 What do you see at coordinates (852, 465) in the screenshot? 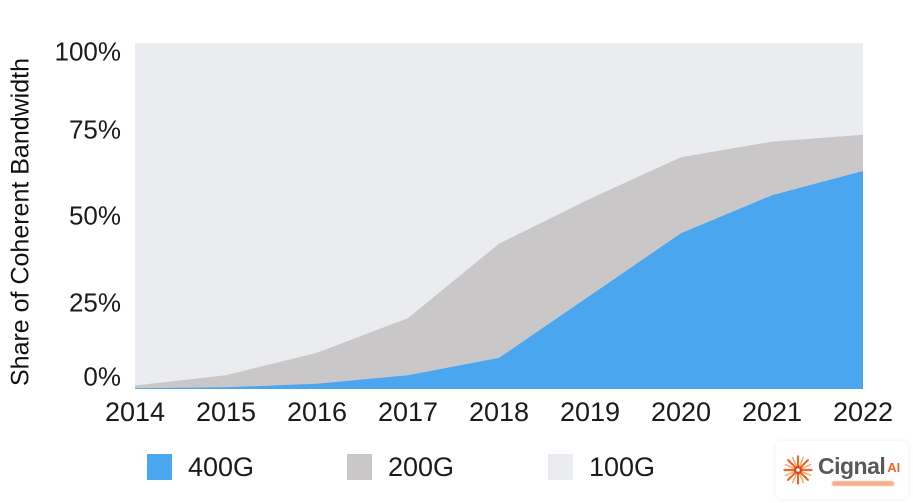
I see `logo-brand-text: Cignal` at bounding box center [852, 465].